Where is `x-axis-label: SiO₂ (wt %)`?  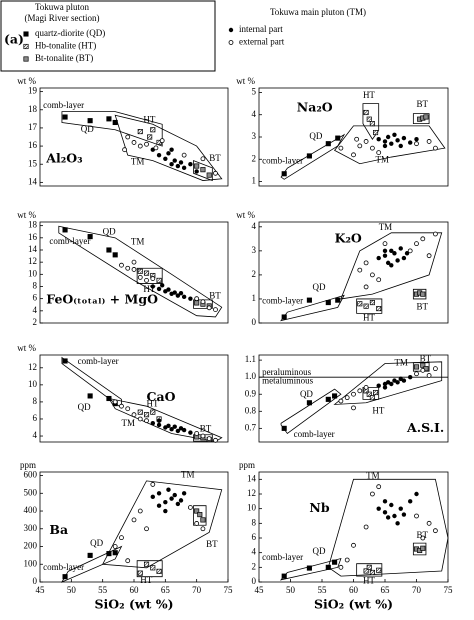
x-axis-label: SiO₂ (wt %) is located at coordinates (133, 604).